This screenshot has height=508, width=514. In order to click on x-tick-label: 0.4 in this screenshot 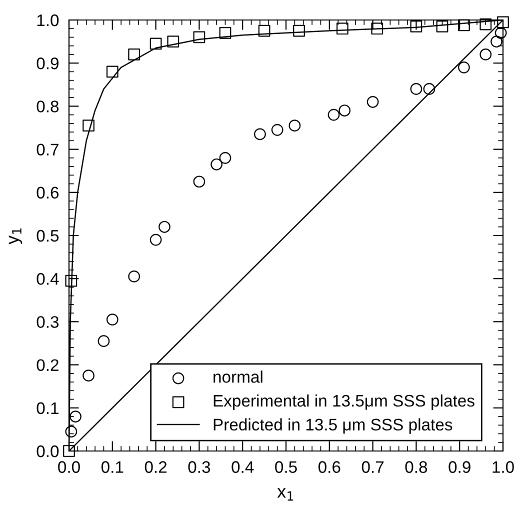, I will do `click(243, 467)`.